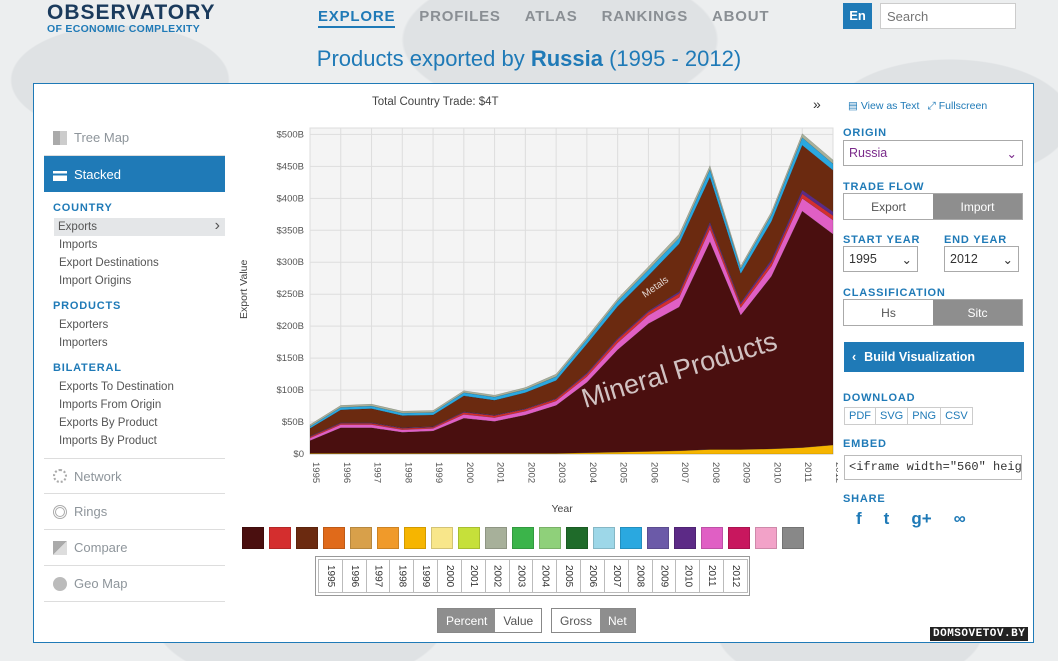  Describe the element at coordinates (109, 263) in the screenshot. I see `menu-export-destinations: Export Destinations` at that location.